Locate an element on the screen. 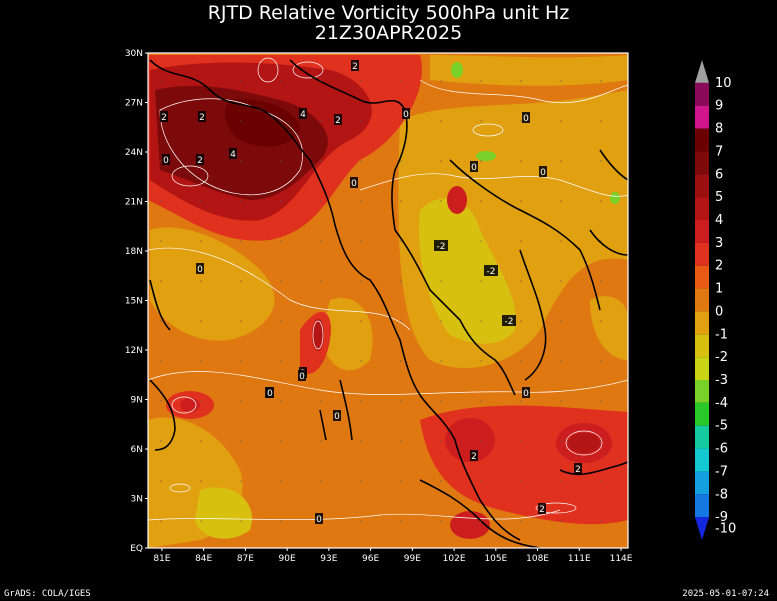 The image size is (777, 601). colorbar-label: 6 is located at coordinates (719, 174).